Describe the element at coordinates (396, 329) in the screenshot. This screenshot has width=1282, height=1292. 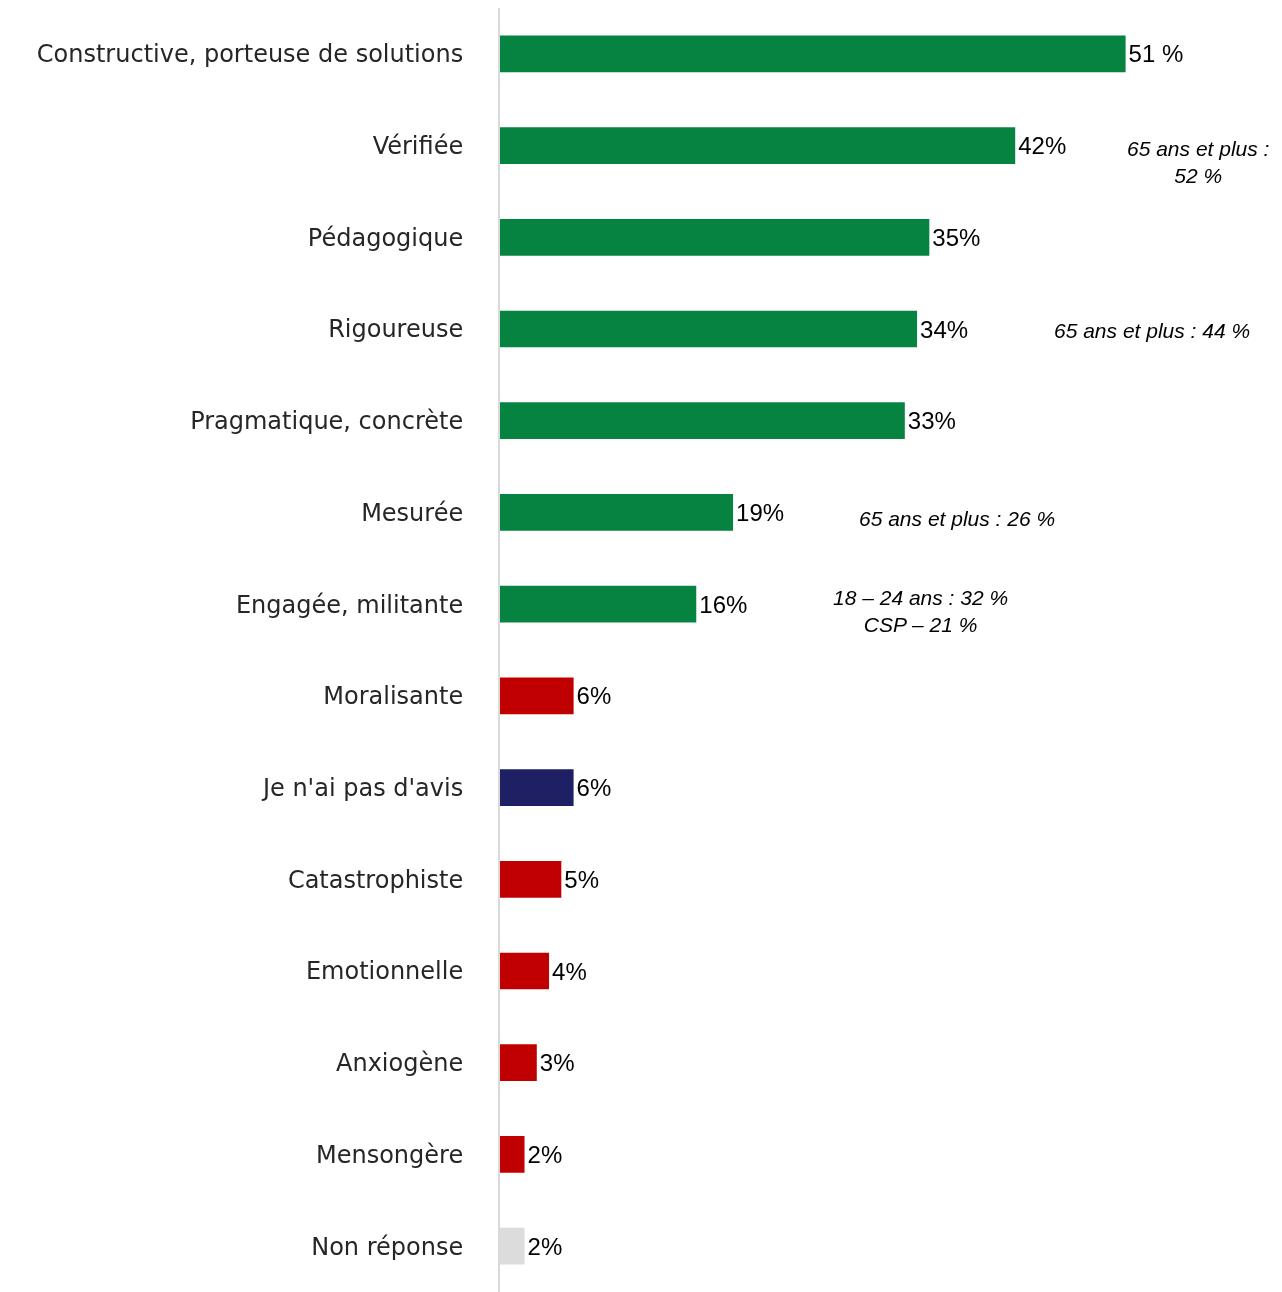
I see `y-tick-label: Rigoureuse` at that location.